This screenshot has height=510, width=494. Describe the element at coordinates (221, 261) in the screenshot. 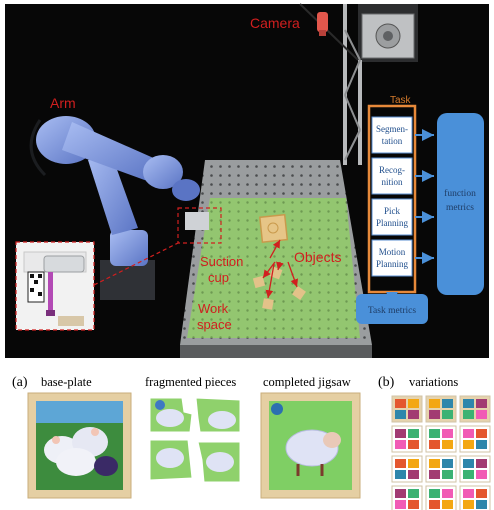

I see `suction-cup-label-1: Suction` at that location.